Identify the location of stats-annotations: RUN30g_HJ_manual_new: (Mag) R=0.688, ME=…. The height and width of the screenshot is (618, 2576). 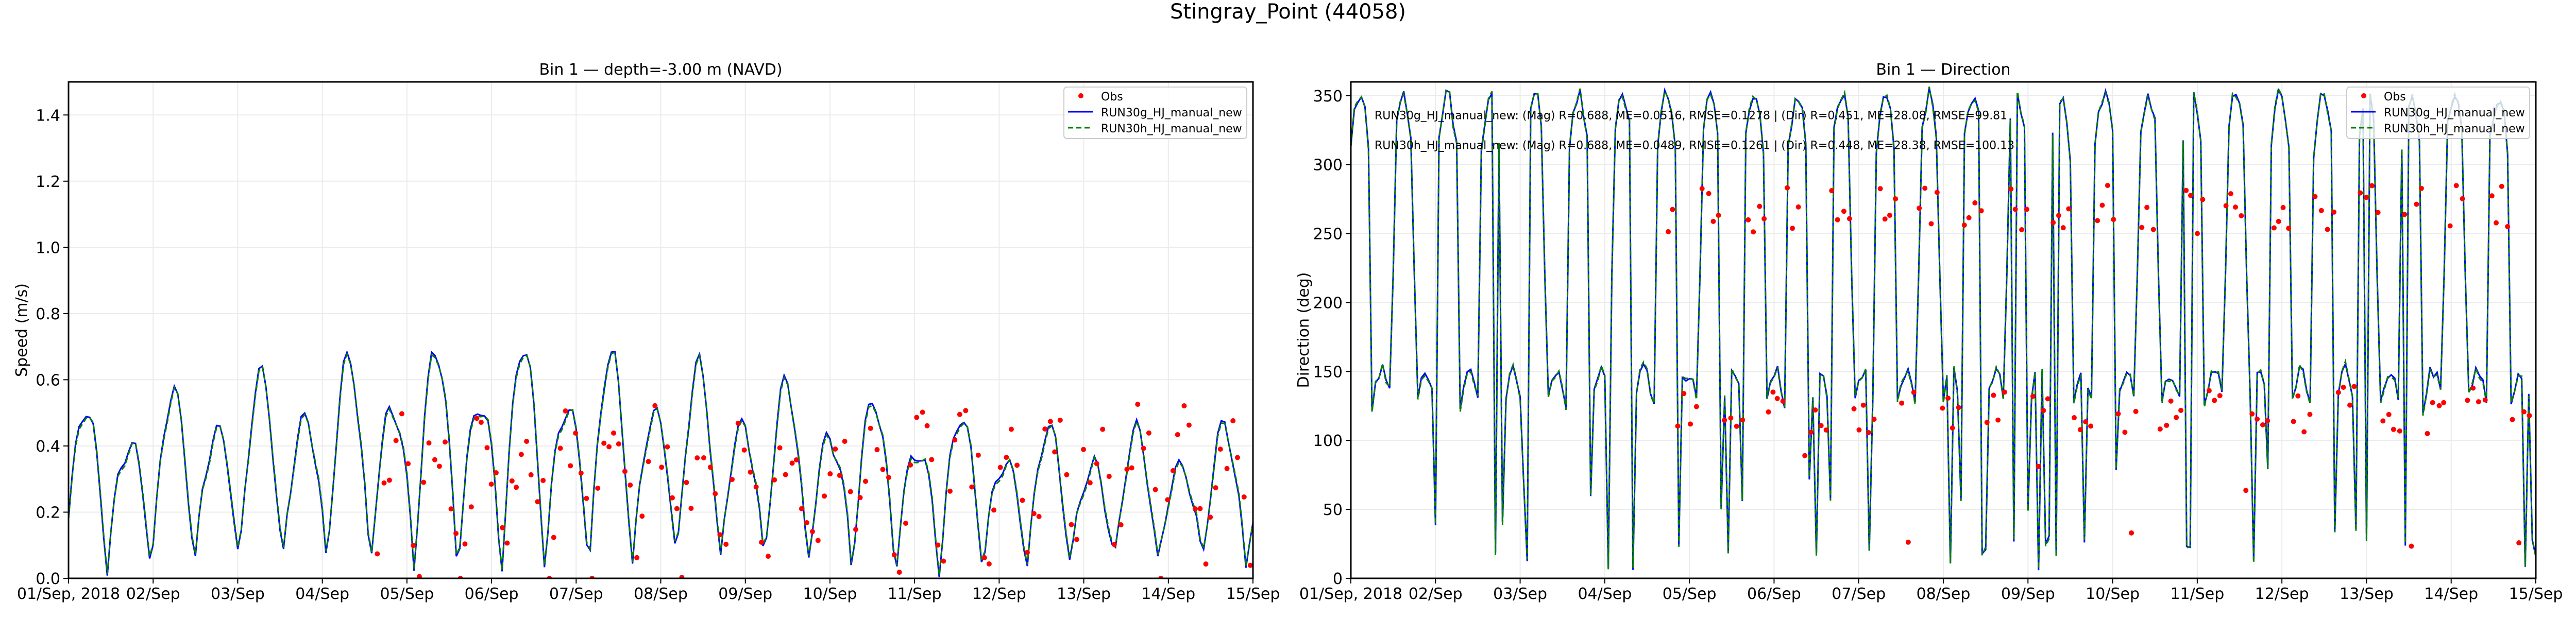
(1694, 130).